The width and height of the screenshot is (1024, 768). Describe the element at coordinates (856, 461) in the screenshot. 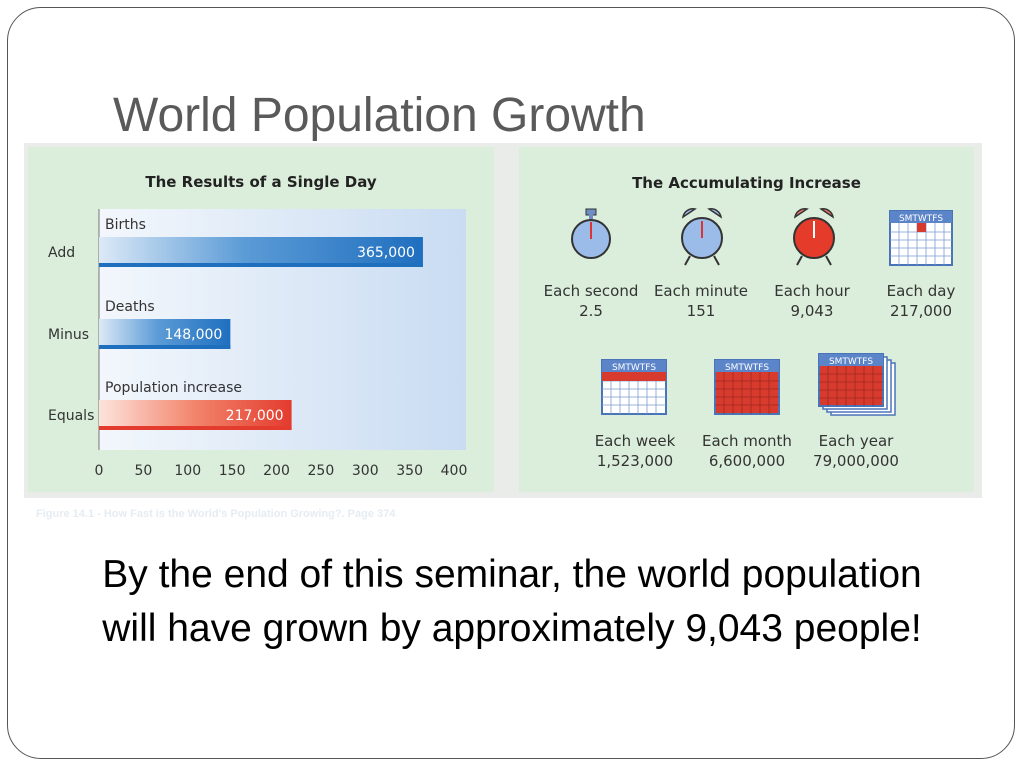

I see `rate-value: 79,000,000` at that location.